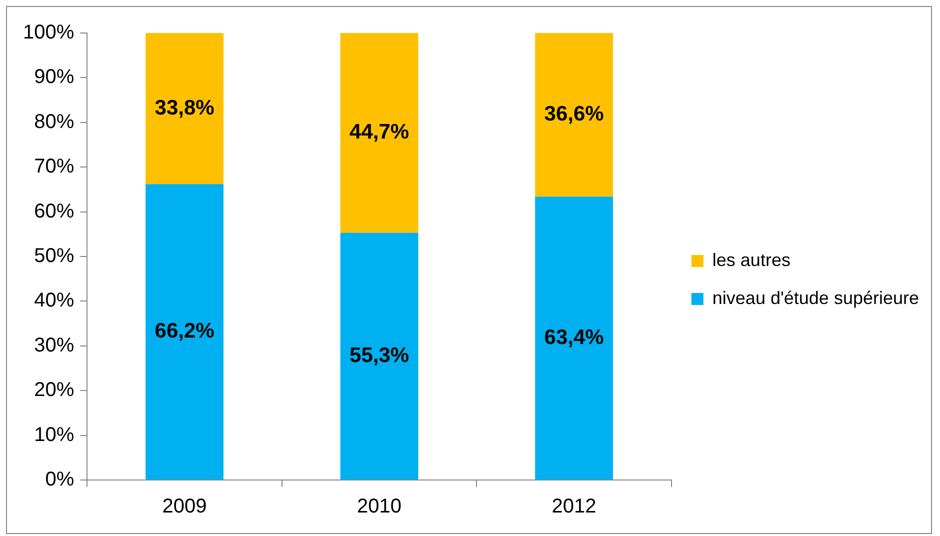  I want to click on y-tick-label: 100%, so click(48, 33).